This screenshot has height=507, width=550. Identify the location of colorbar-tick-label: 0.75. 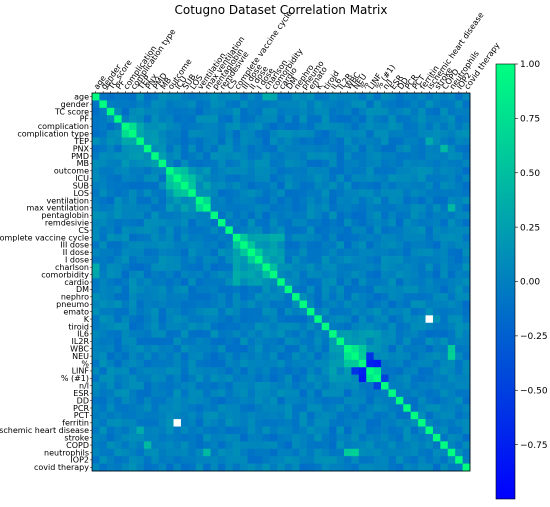
(530, 120).